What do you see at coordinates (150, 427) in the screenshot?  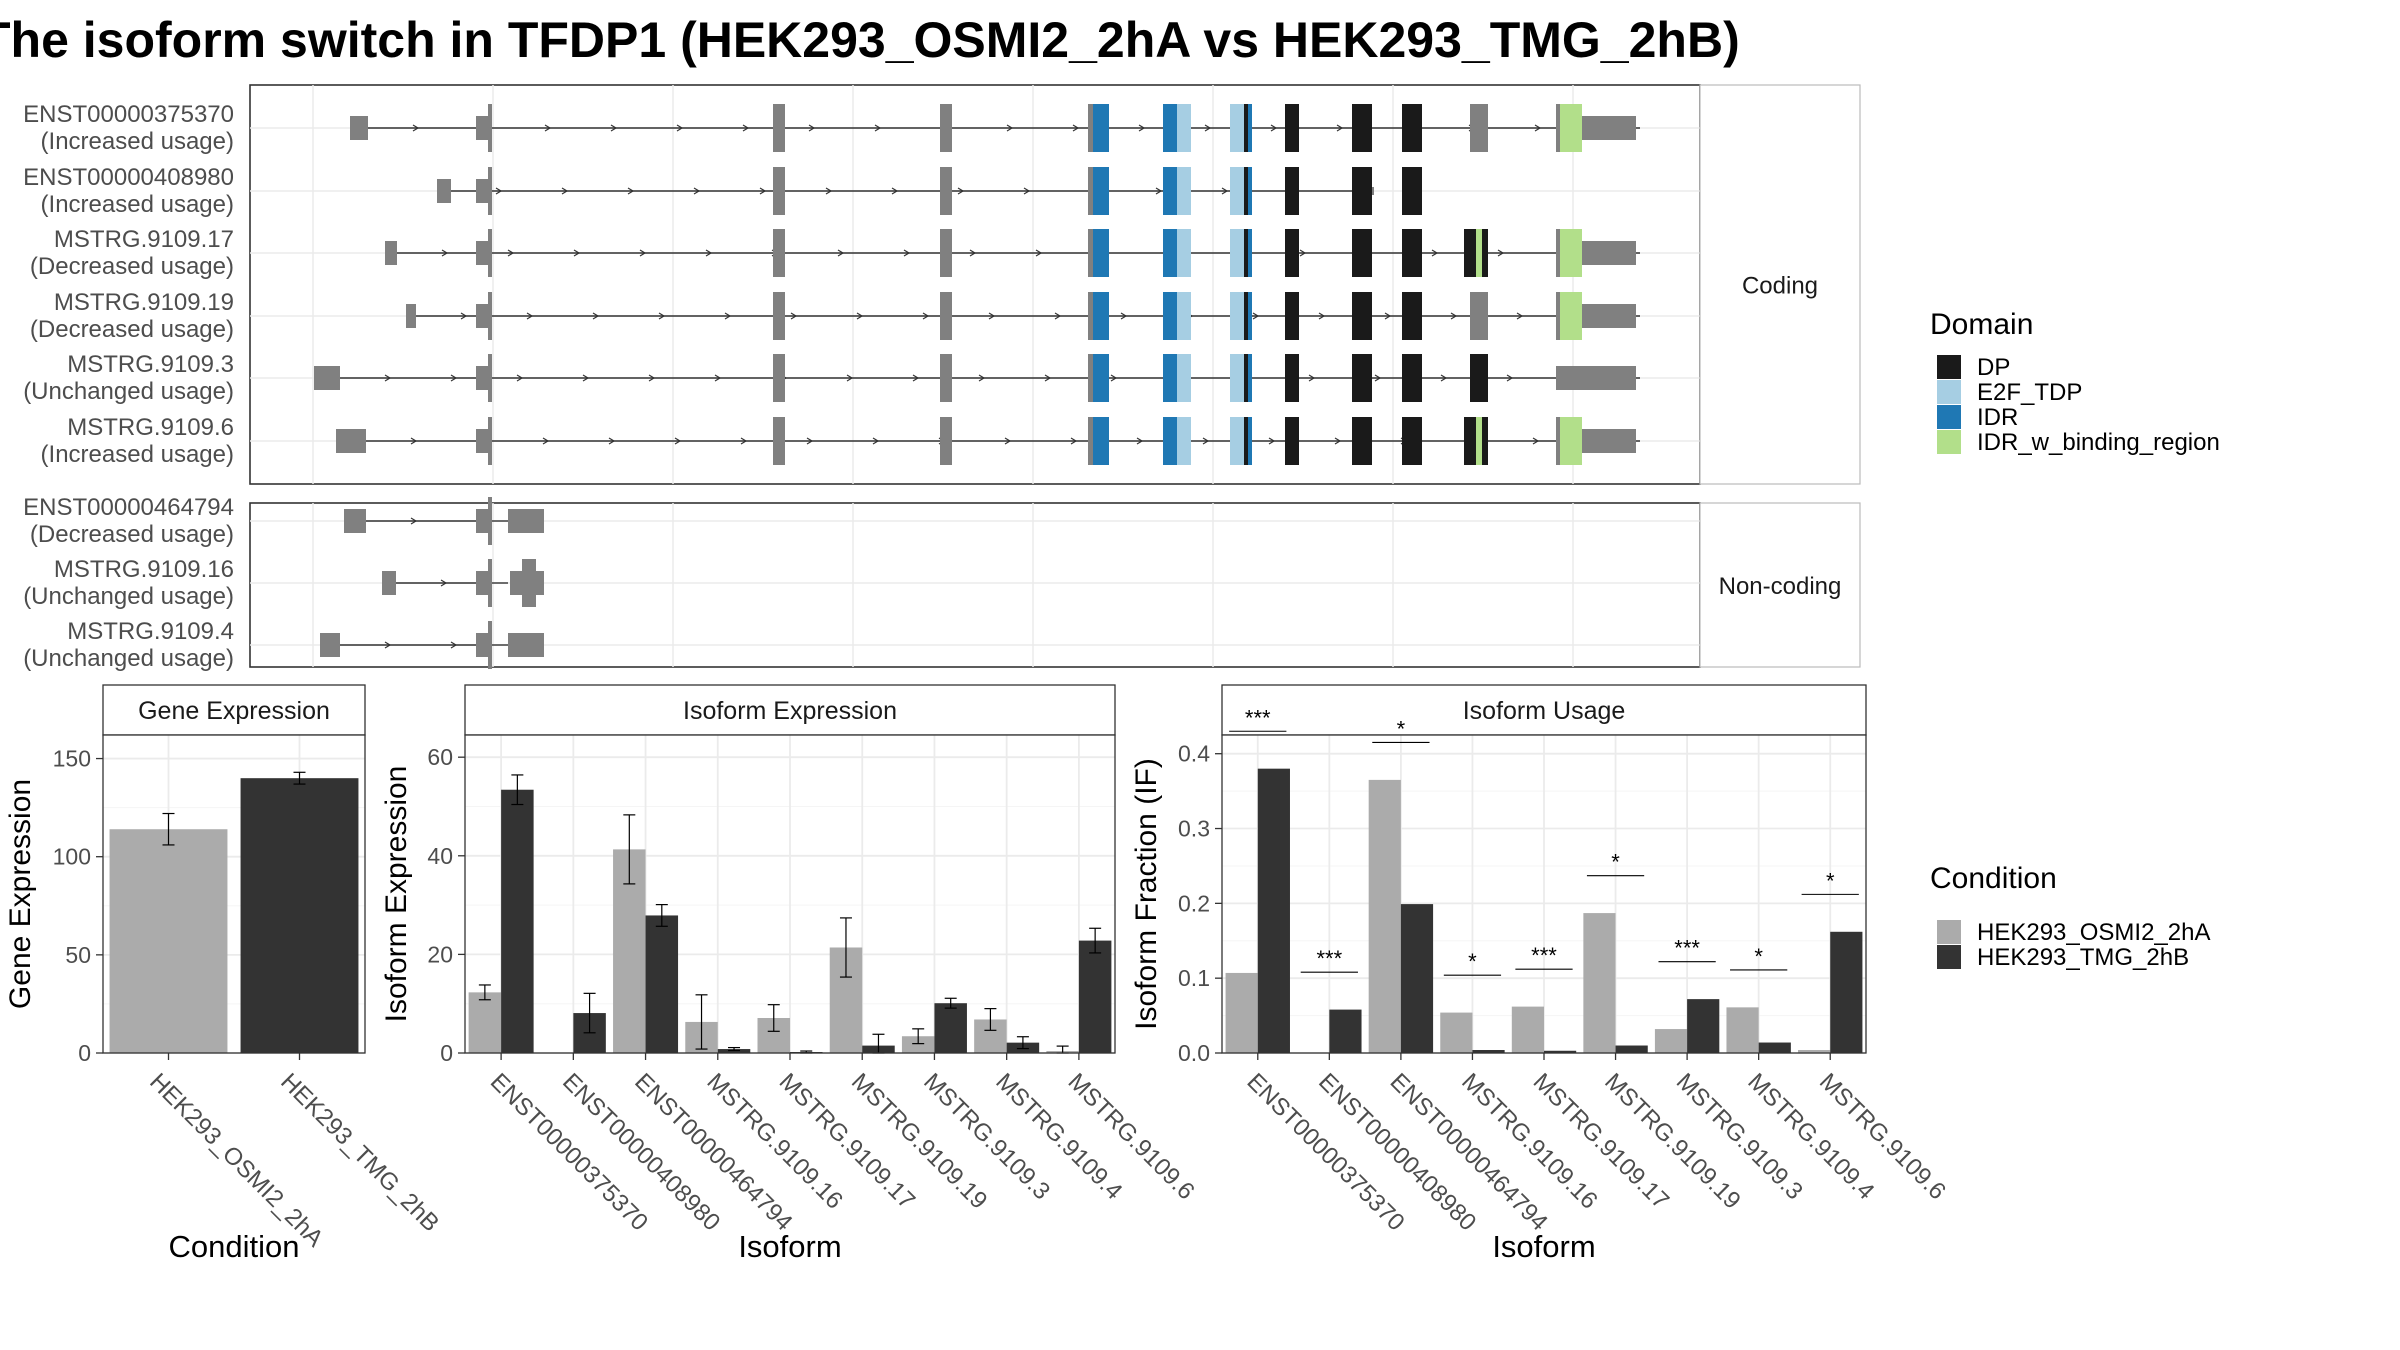 I see `transcript-id-label: MSTRG.9109.6` at bounding box center [150, 427].